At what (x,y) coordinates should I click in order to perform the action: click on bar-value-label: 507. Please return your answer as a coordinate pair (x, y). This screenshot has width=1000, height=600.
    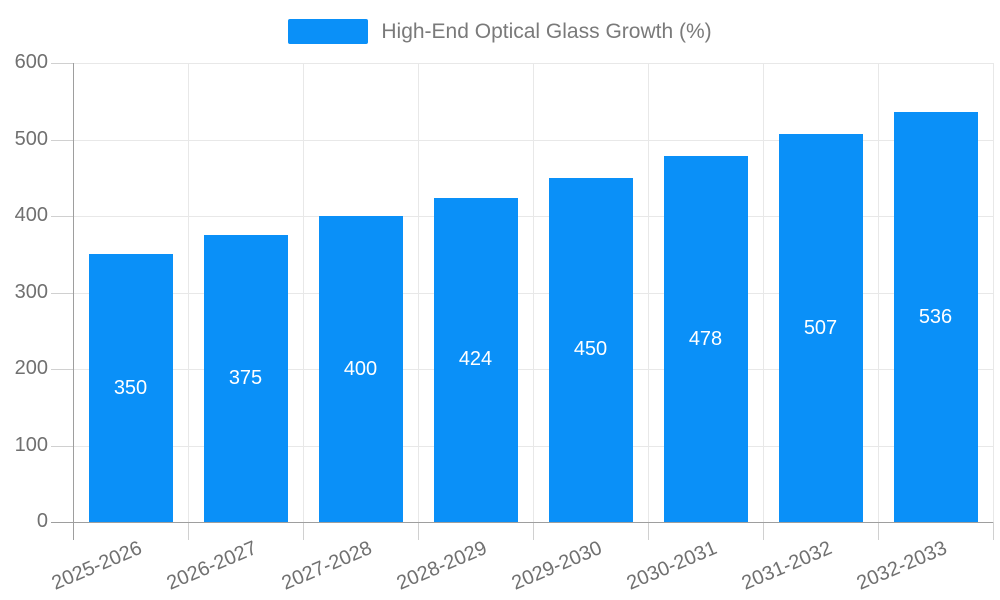
    Looking at the image, I should click on (820, 327).